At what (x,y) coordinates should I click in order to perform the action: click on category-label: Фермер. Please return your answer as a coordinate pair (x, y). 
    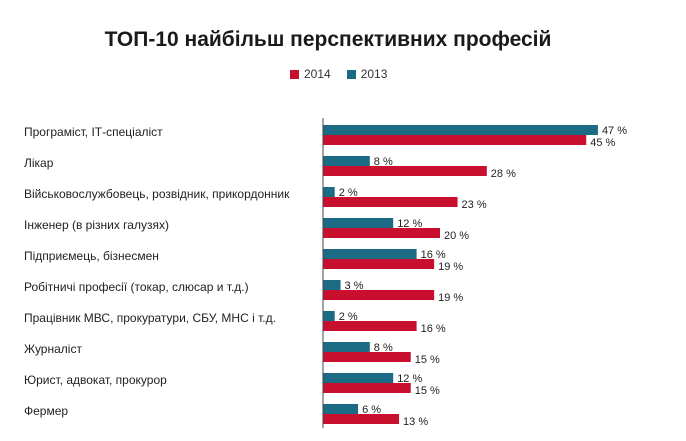
    Looking at the image, I should click on (46, 411).